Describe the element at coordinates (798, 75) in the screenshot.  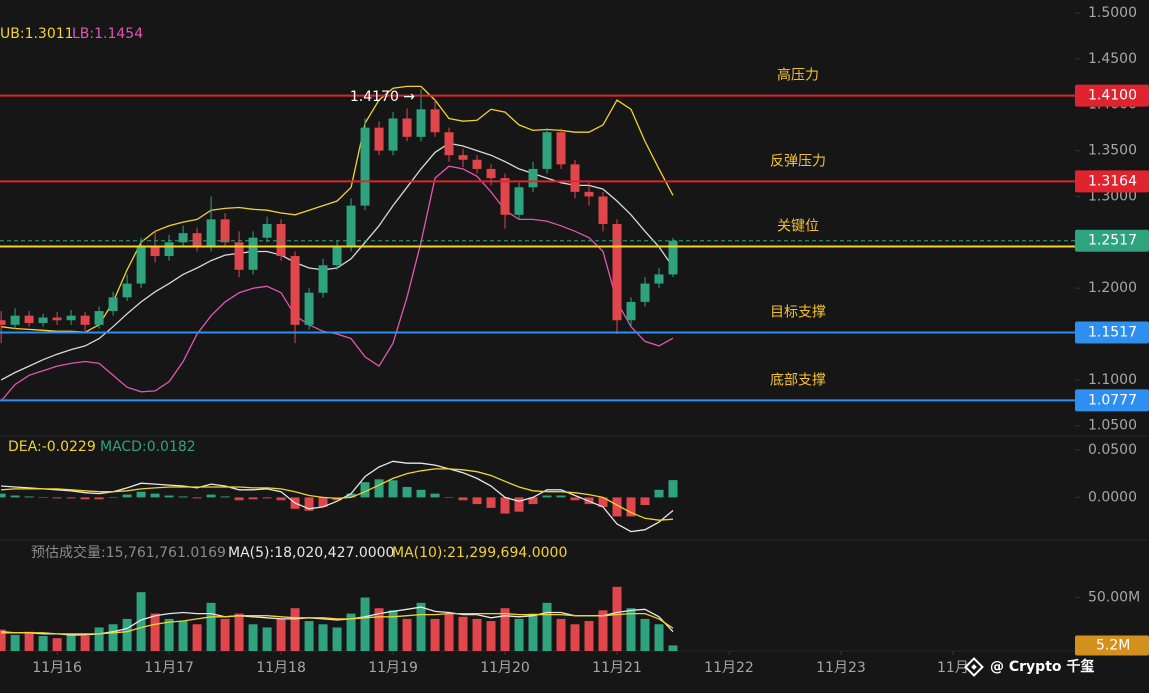
I see `level-name: 高压力` at that location.